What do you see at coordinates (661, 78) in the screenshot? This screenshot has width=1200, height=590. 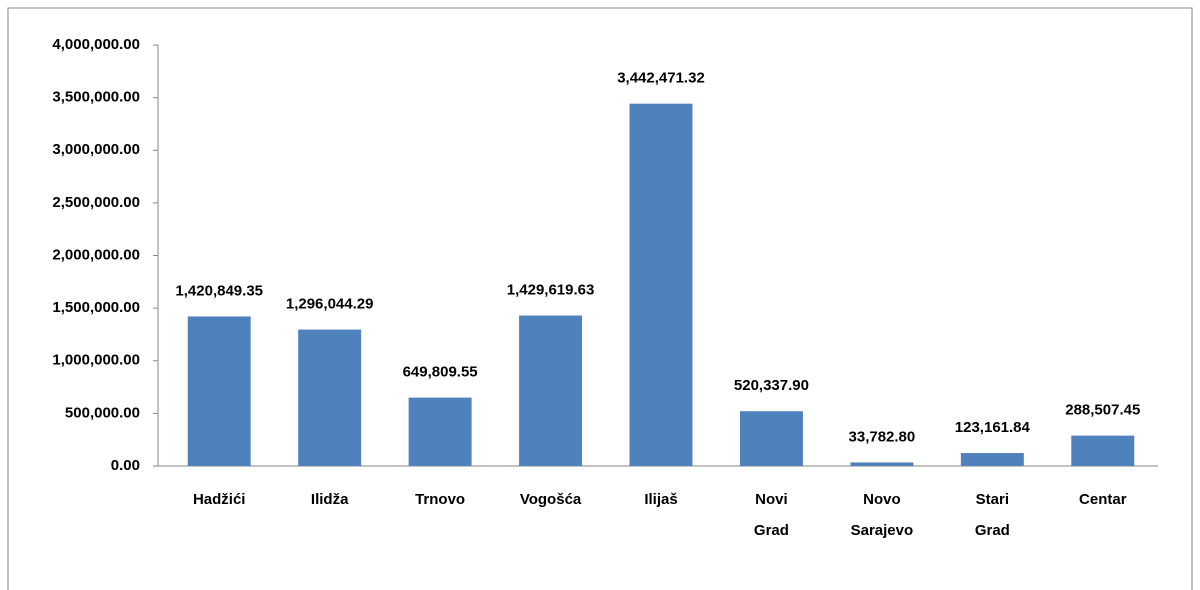 I see `data-label: 3,442,471.32` at bounding box center [661, 78].